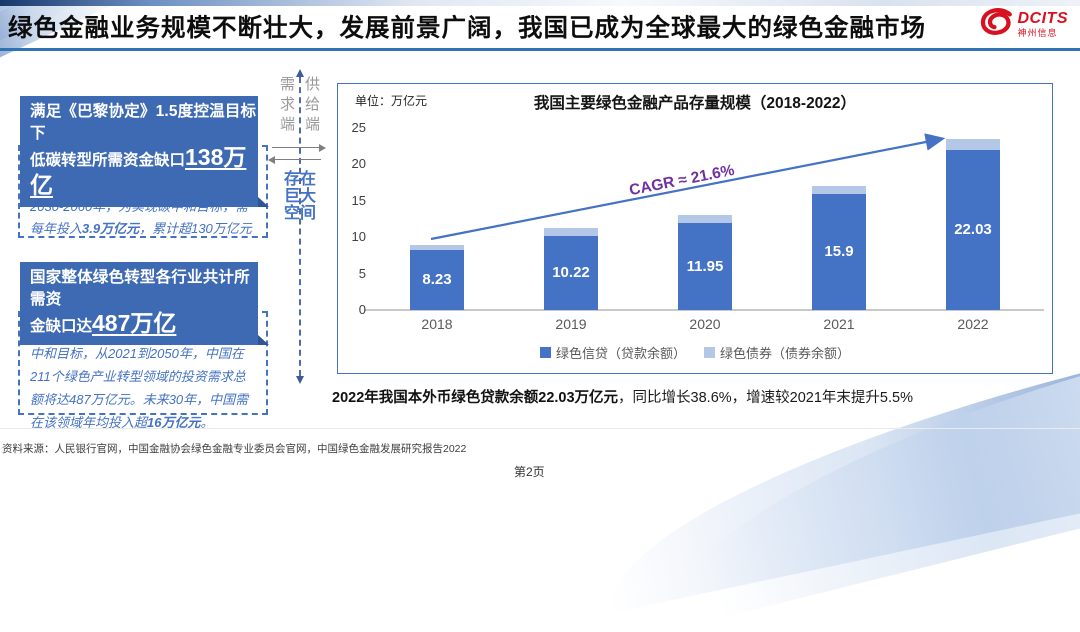 The width and height of the screenshot is (1080, 632). What do you see at coordinates (695, 103) in the screenshot?
I see `chart-title: 我国主要绿色金融产品存量规模（2018-2022）` at bounding box center [695, 103].